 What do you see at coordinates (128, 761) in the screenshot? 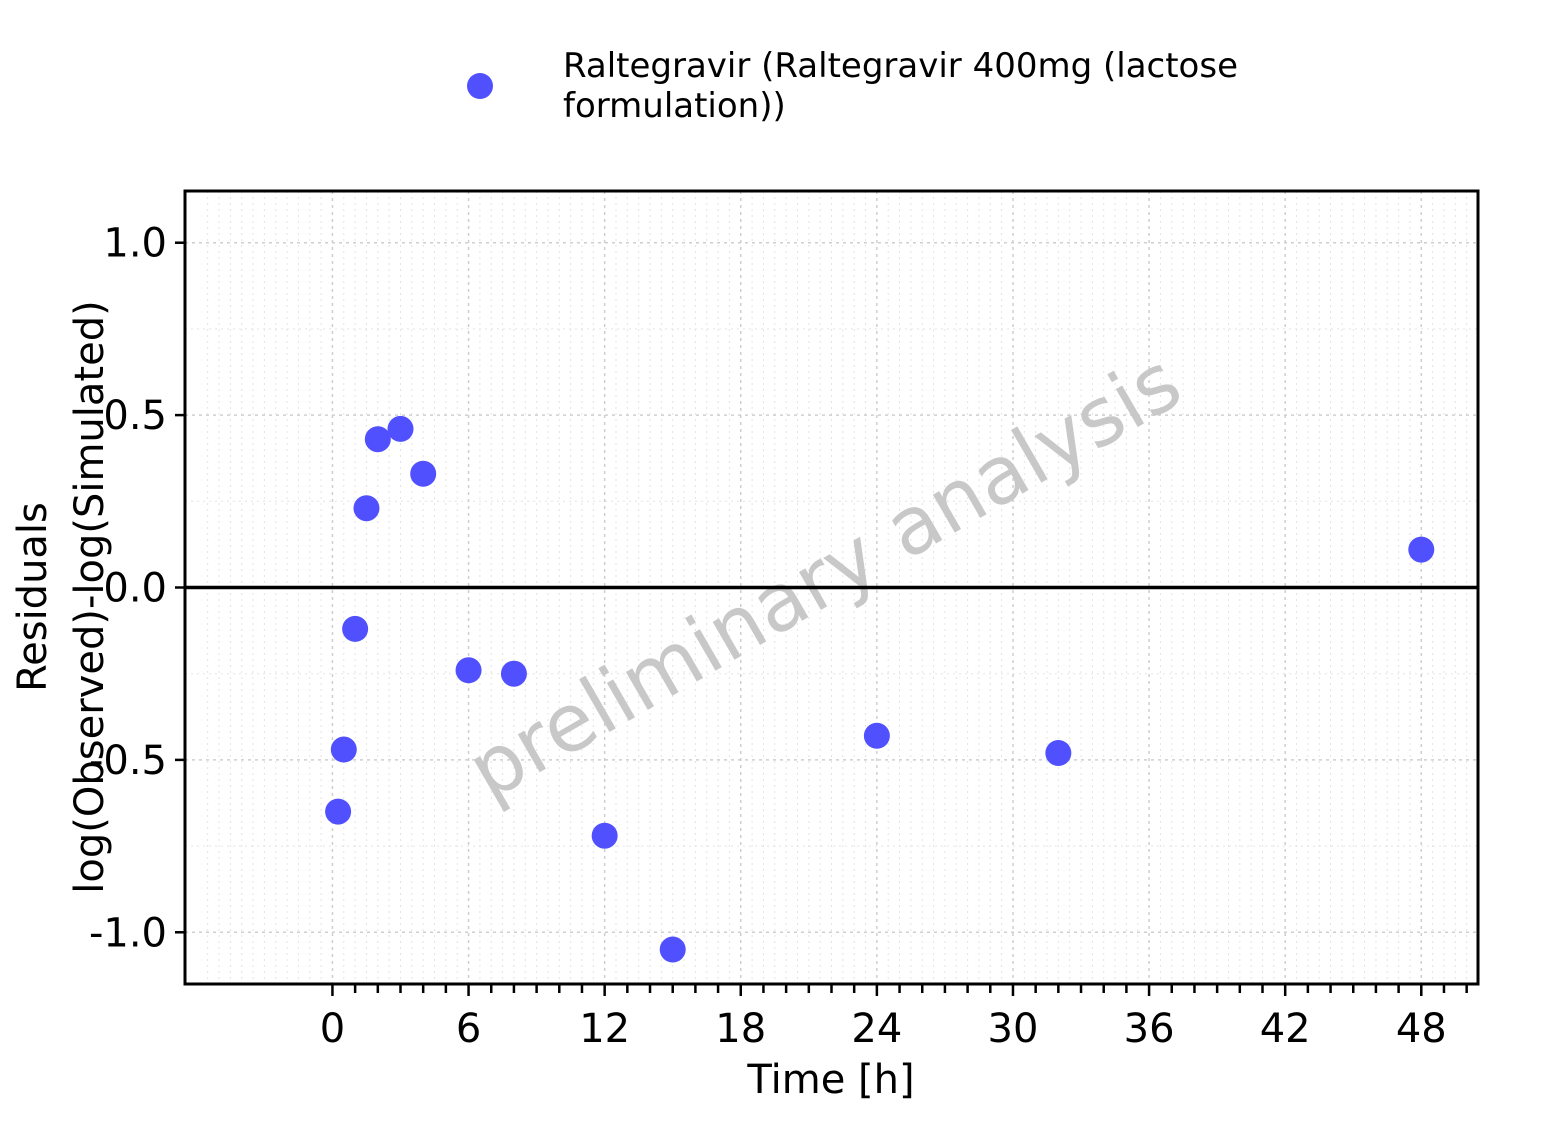
I see `y-tick-label: -0.5` at bounding box center [128, 761].